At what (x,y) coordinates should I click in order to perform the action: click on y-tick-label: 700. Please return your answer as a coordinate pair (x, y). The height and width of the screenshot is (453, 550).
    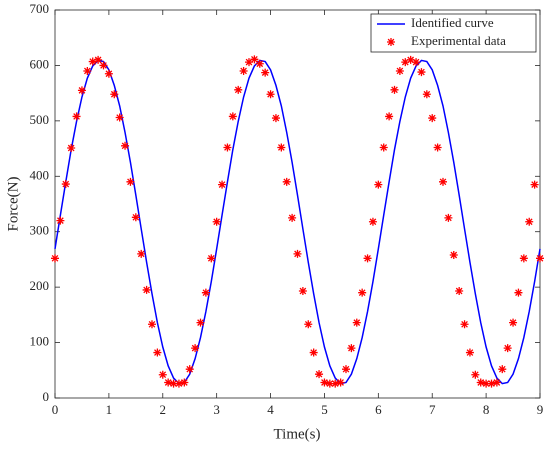
    Looking at the image, I should click on (40, 8).